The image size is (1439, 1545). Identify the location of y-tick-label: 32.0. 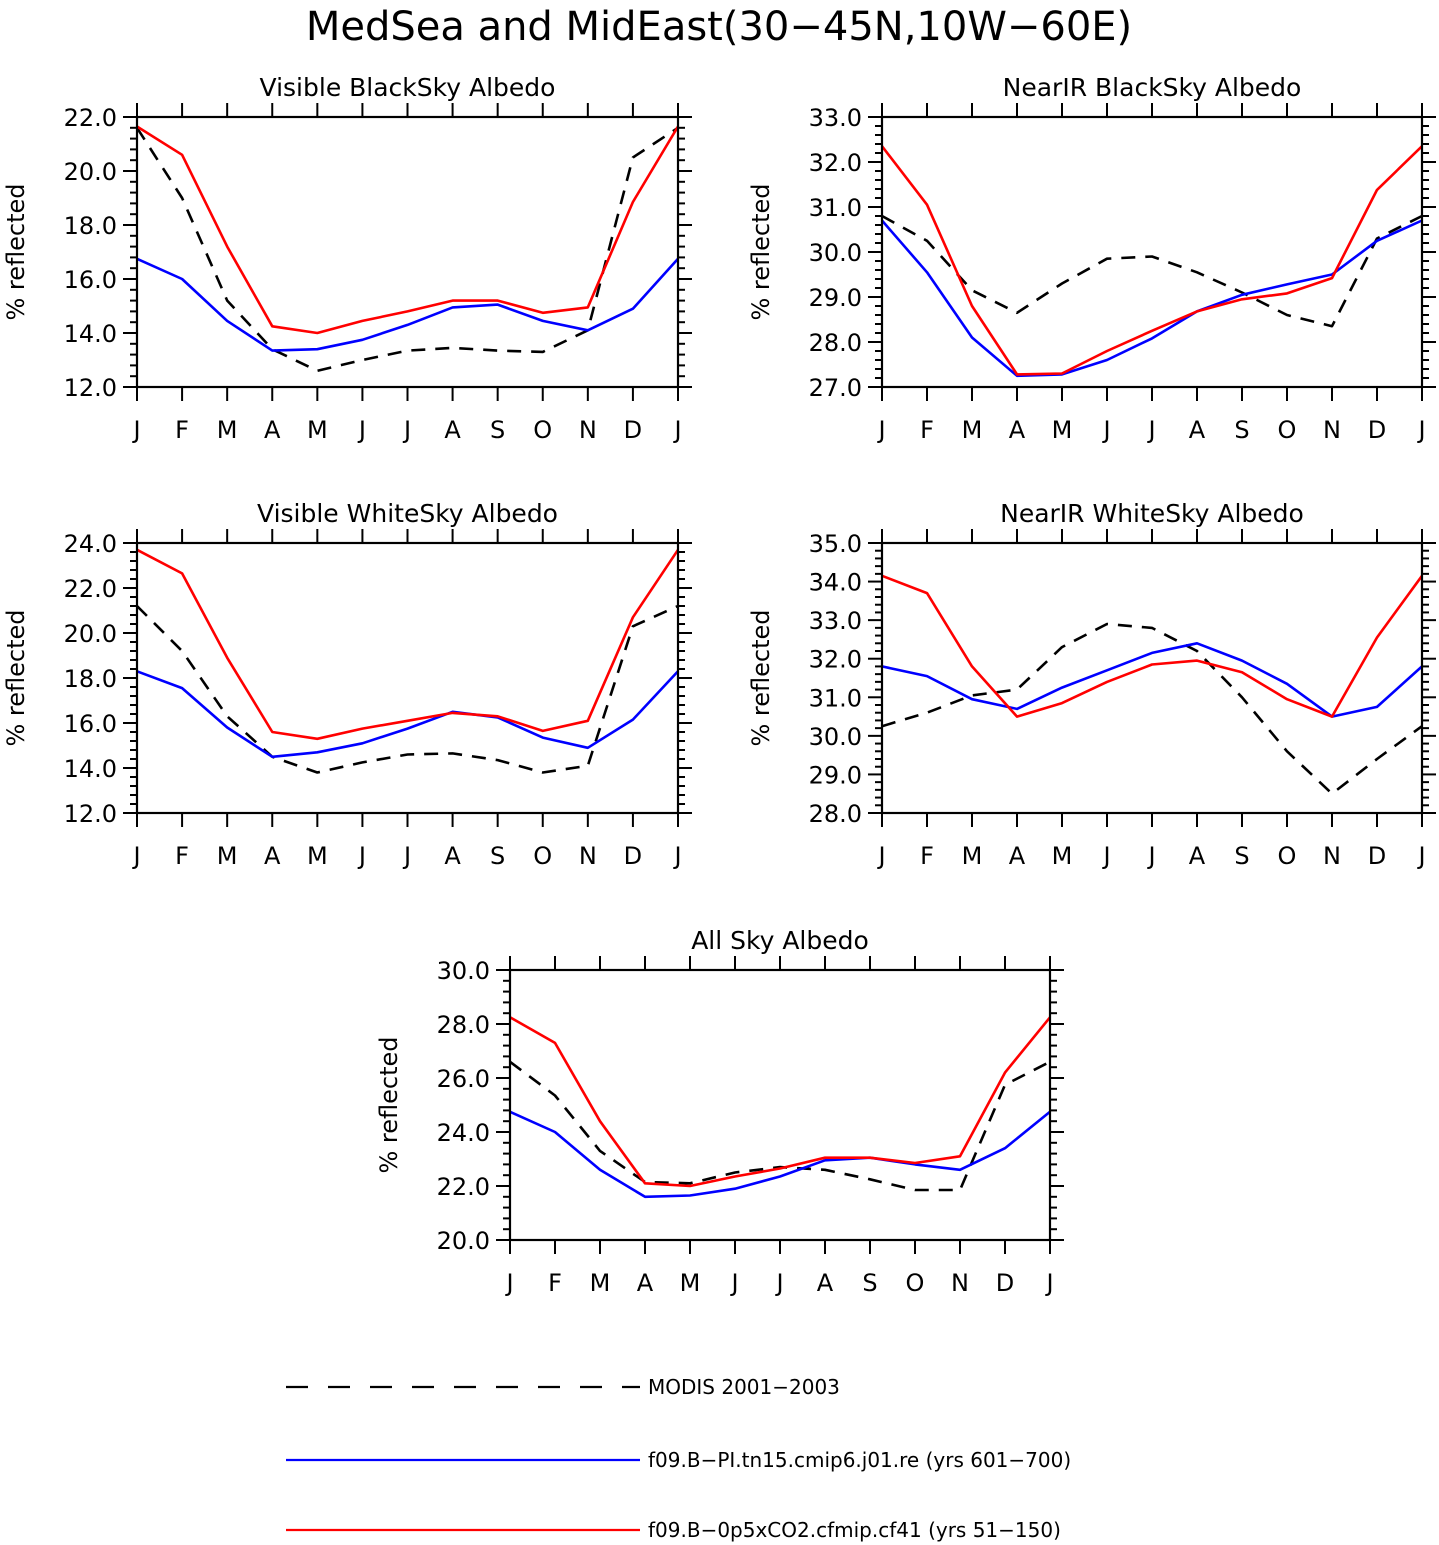
(835, 163).